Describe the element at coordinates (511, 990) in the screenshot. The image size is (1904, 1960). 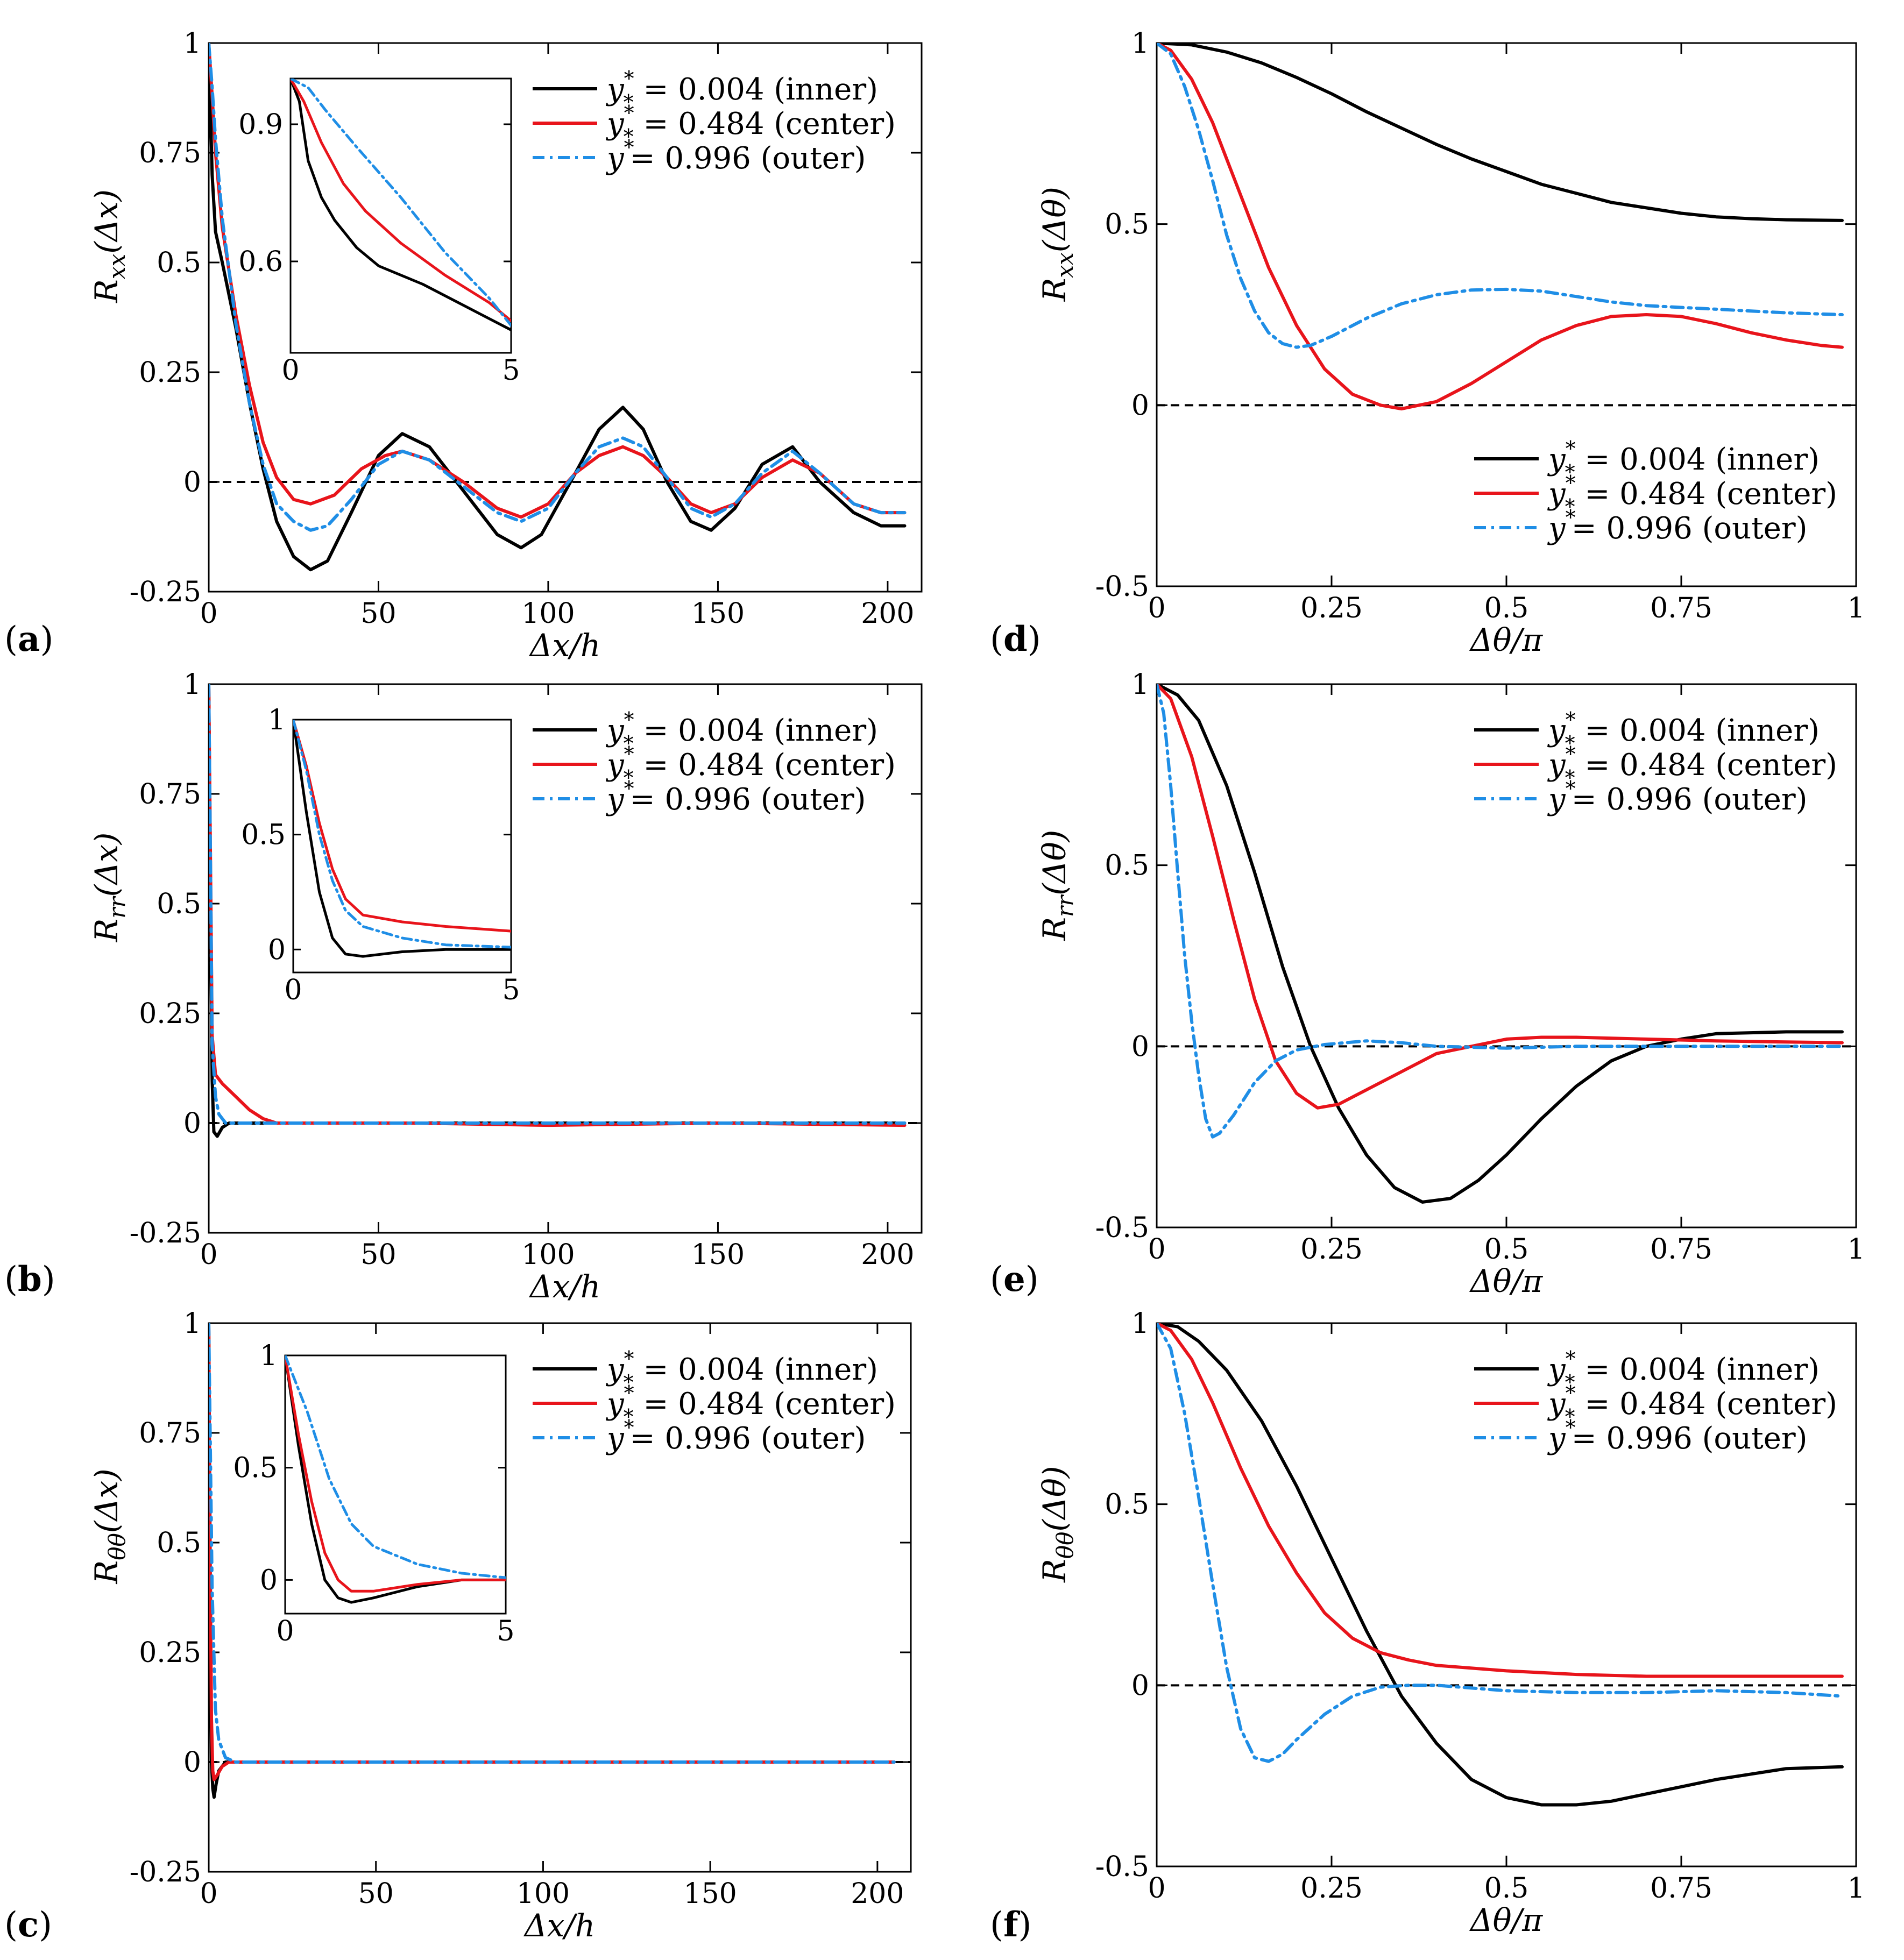
I see `inset-x-tick-label: 5` at that location.